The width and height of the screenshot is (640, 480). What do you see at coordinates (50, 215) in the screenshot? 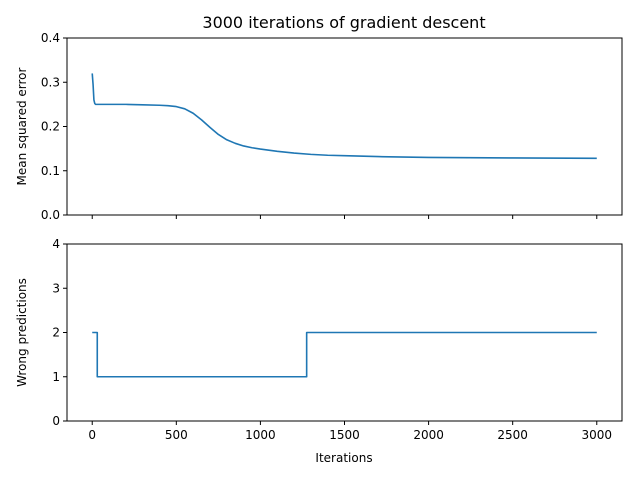
I see `subplot-1-y-tick-label: 0.0` at bounding box center [50, 215].